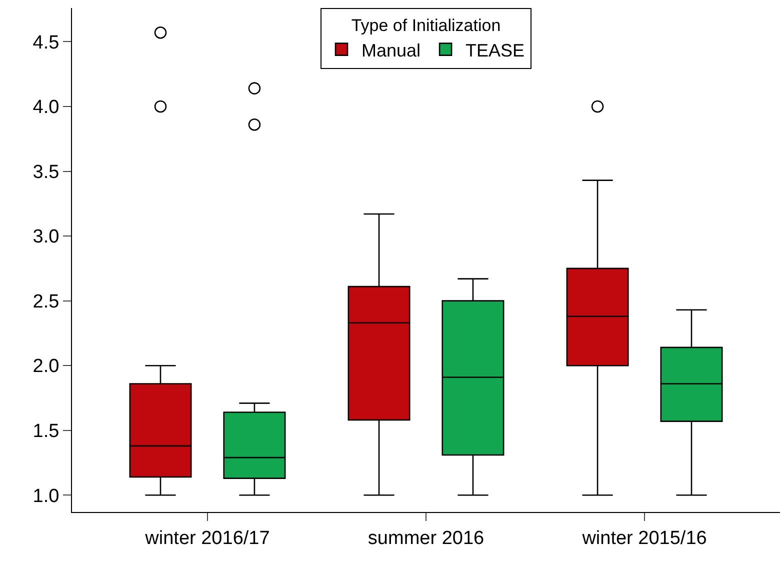 This screenshot has height=570, width=784. I want to click on y-tick-label: 4.0, so click(46, 107).